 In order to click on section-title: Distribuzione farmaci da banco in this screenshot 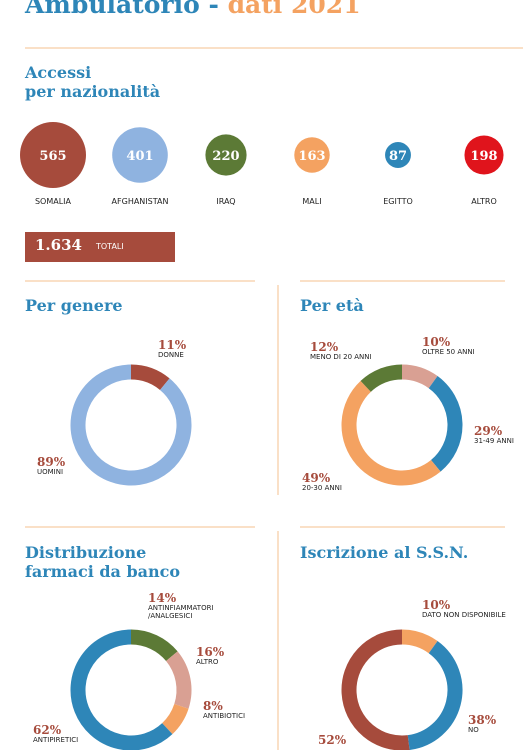, I will do `click(103, 562)`.